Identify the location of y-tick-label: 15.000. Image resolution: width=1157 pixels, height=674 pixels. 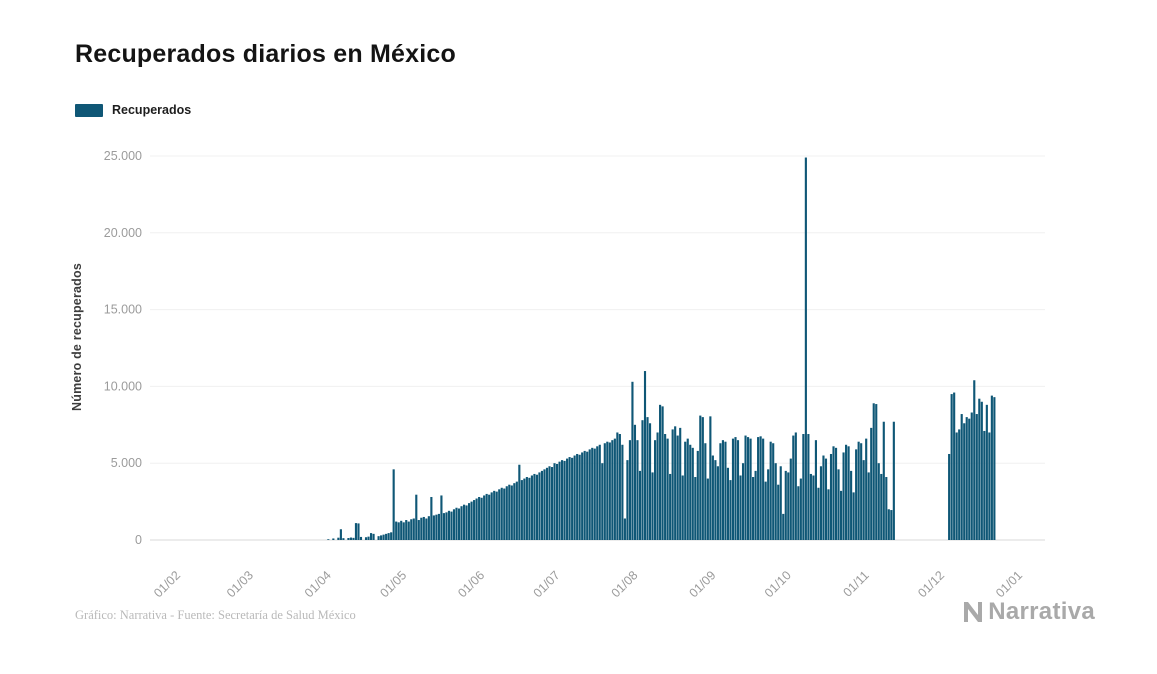
(123, 310).